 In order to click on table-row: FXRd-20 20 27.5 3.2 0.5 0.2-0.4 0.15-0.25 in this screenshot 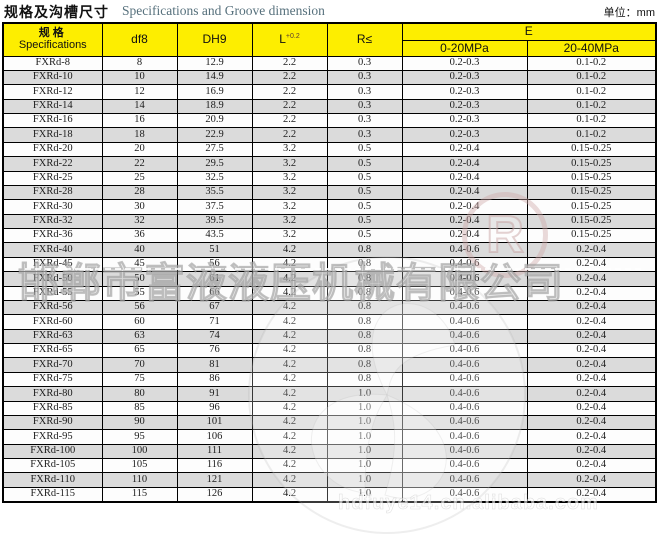, I will do `click(329, 149)`.